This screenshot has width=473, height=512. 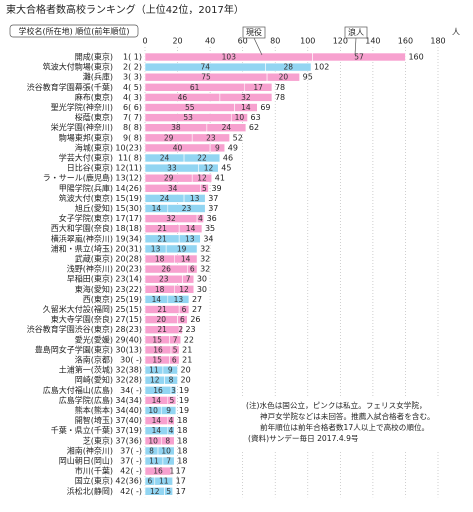 I want to click on school-label: 西大和学園(奈良), so click(x=82, y=228).